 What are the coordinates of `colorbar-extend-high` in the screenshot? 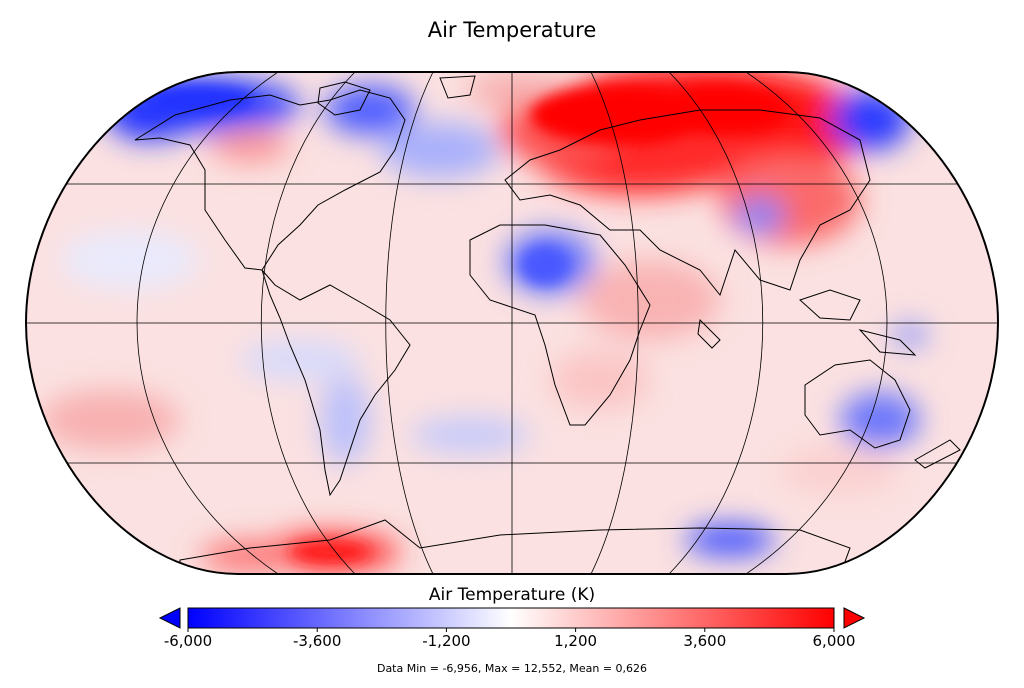 It's located at (854, 618).